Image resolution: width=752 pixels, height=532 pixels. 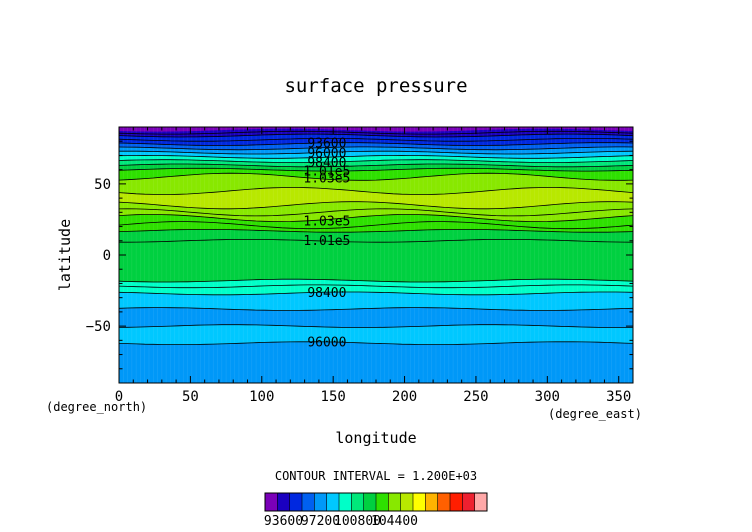 What do you see at coordinates (119, 397) in the screenshot?
I see `x-tick-label: 0` at bounding box center [119, 397].